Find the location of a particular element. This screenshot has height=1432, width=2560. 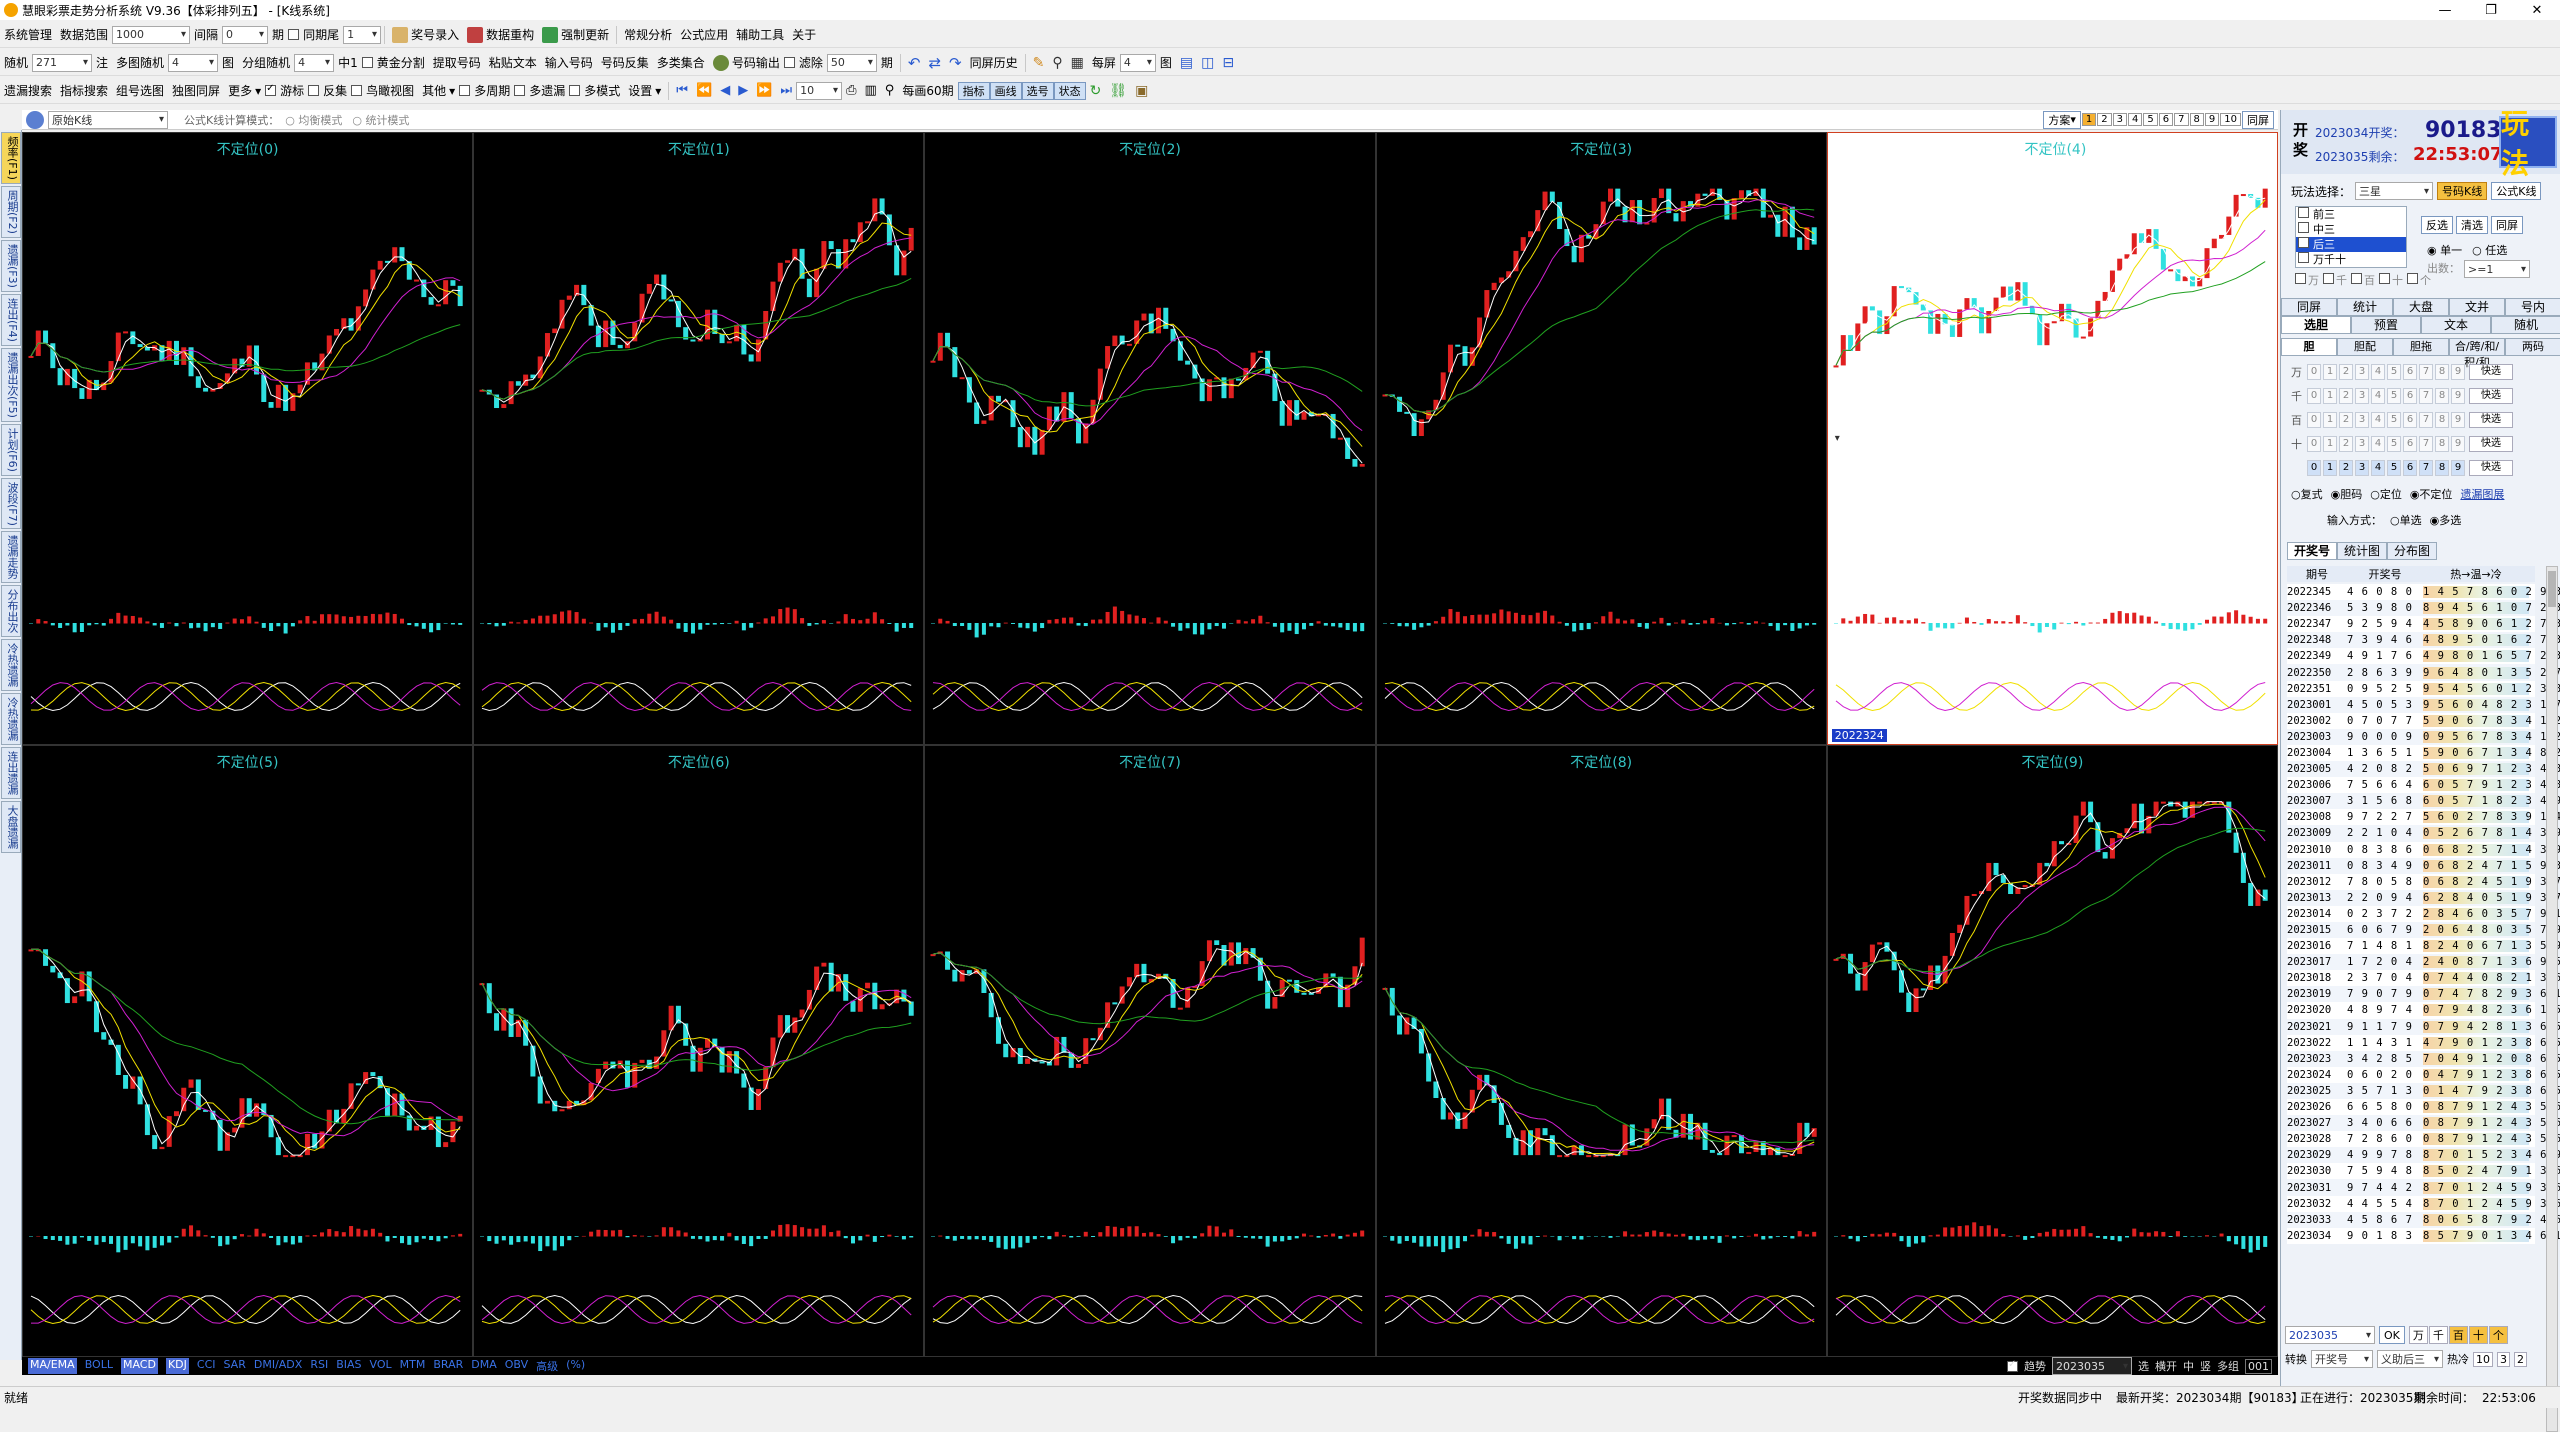

play-options-list: 前三中三后三万千十 is located at coordinates (2351, 237).